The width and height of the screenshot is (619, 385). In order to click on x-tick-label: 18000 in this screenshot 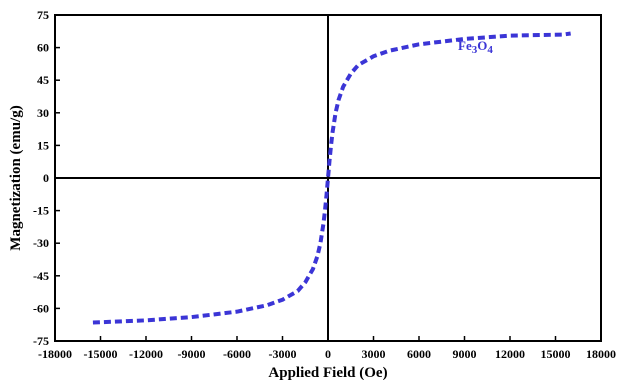, I will do `click(601, 354)`.